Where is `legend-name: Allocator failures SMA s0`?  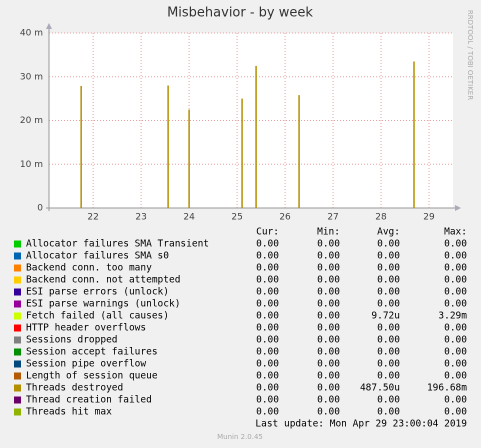
legend-name: Allocator failures SMA s0 is located at coordinates (97, 256).